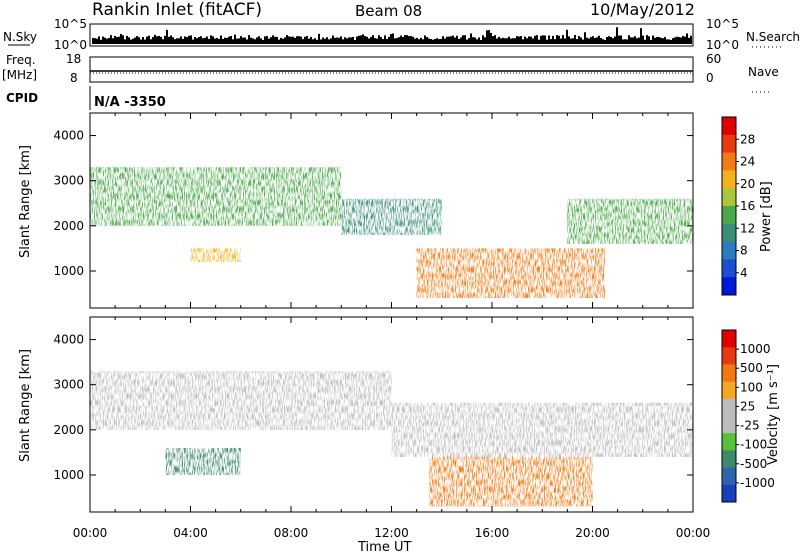  I want to click on time-axis: 00:00 04:00 08:00 12:00 16:00 20:00 00:00, so click(392, 533).